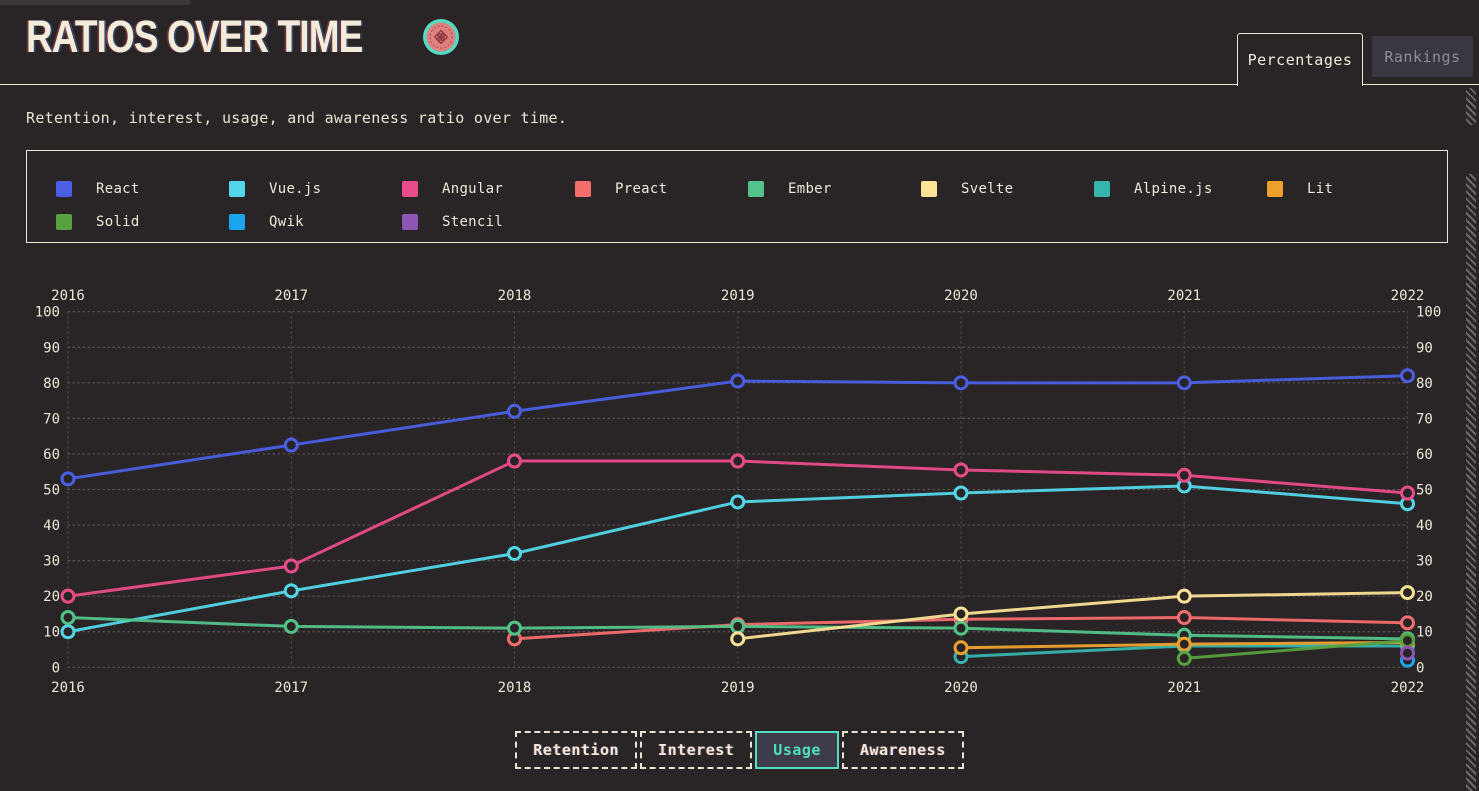 The width and height of the screenshot is (1479, 791). Describe the element at coordinates (51, 384) in the screenshot. I see `y-tick-left: 80` at that location.